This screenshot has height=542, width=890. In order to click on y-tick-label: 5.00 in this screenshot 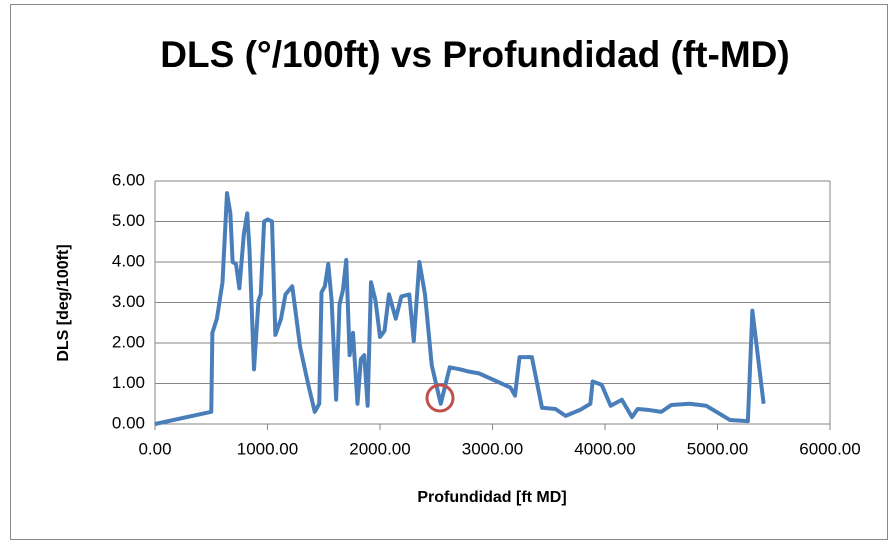, I will do `click(128, 220)`.